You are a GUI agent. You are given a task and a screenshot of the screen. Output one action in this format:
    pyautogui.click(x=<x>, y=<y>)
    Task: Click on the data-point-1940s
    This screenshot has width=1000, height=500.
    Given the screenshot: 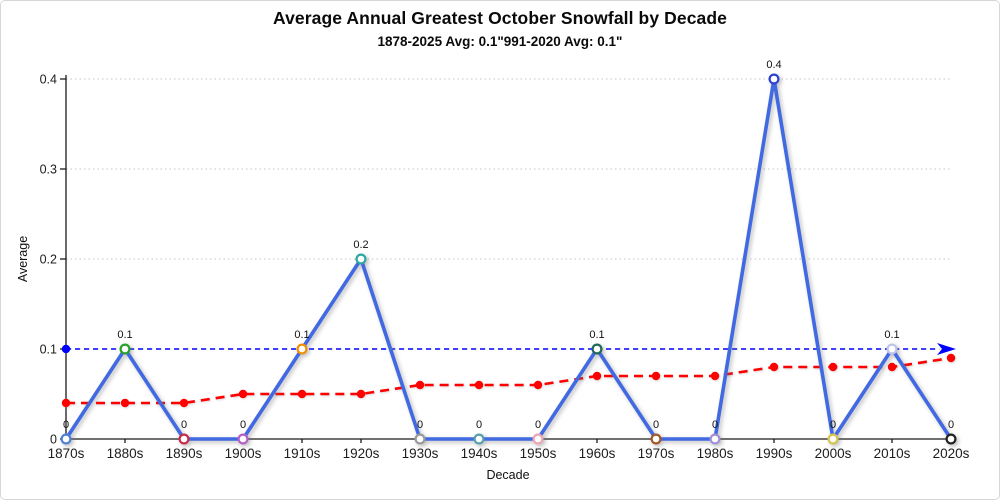 What is the action you would take?
    pyautogui.click(x=479, y=439)
    